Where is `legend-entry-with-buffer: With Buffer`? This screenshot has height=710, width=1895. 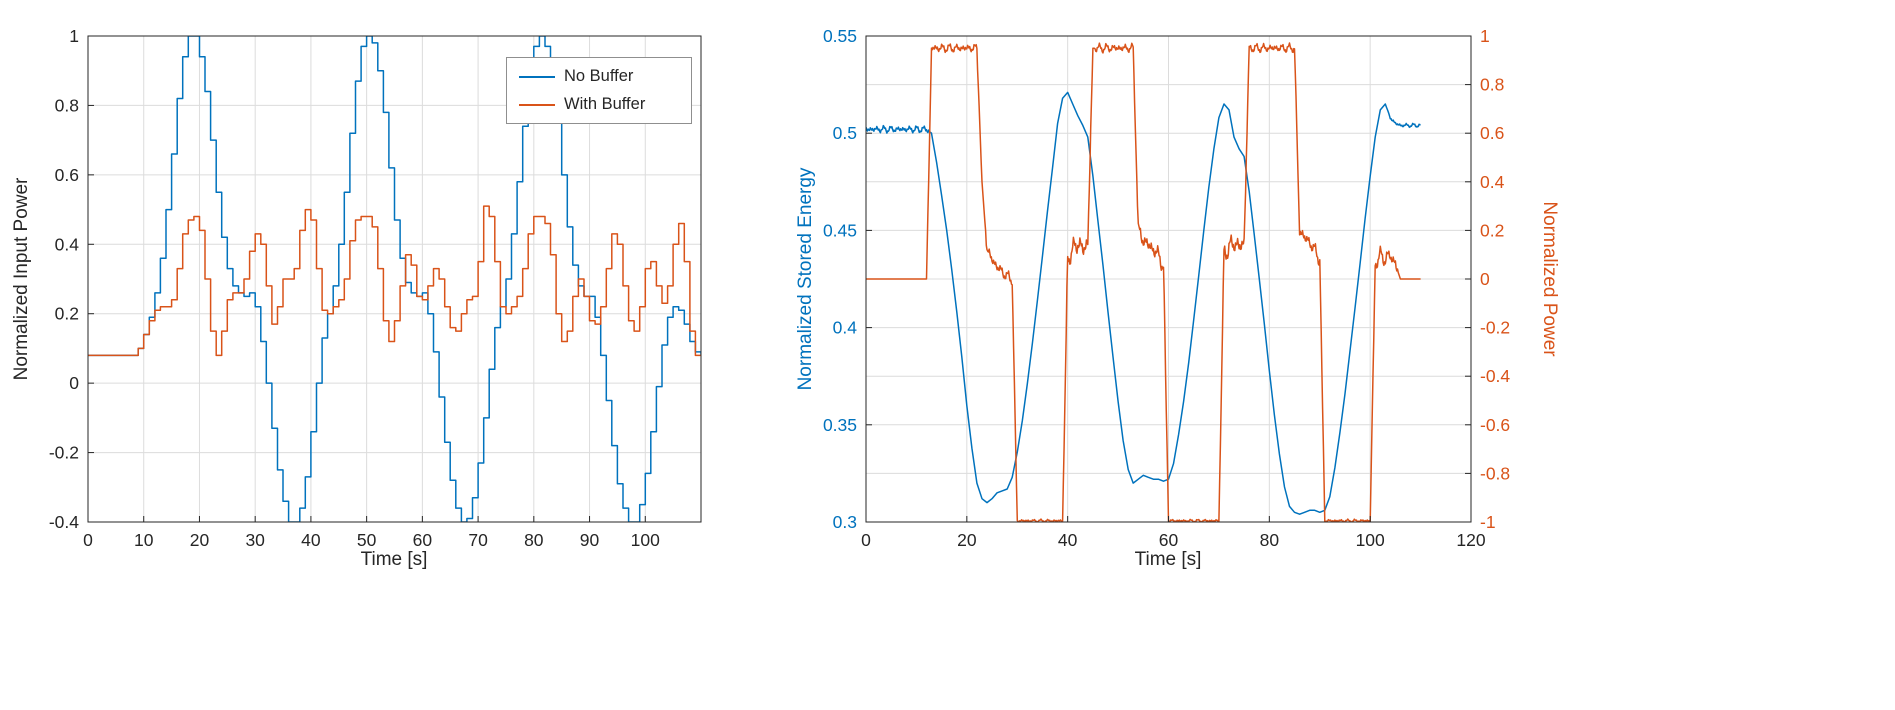
legend-entry-with-buffer: With Buffer is located at coordinates (601, 104).